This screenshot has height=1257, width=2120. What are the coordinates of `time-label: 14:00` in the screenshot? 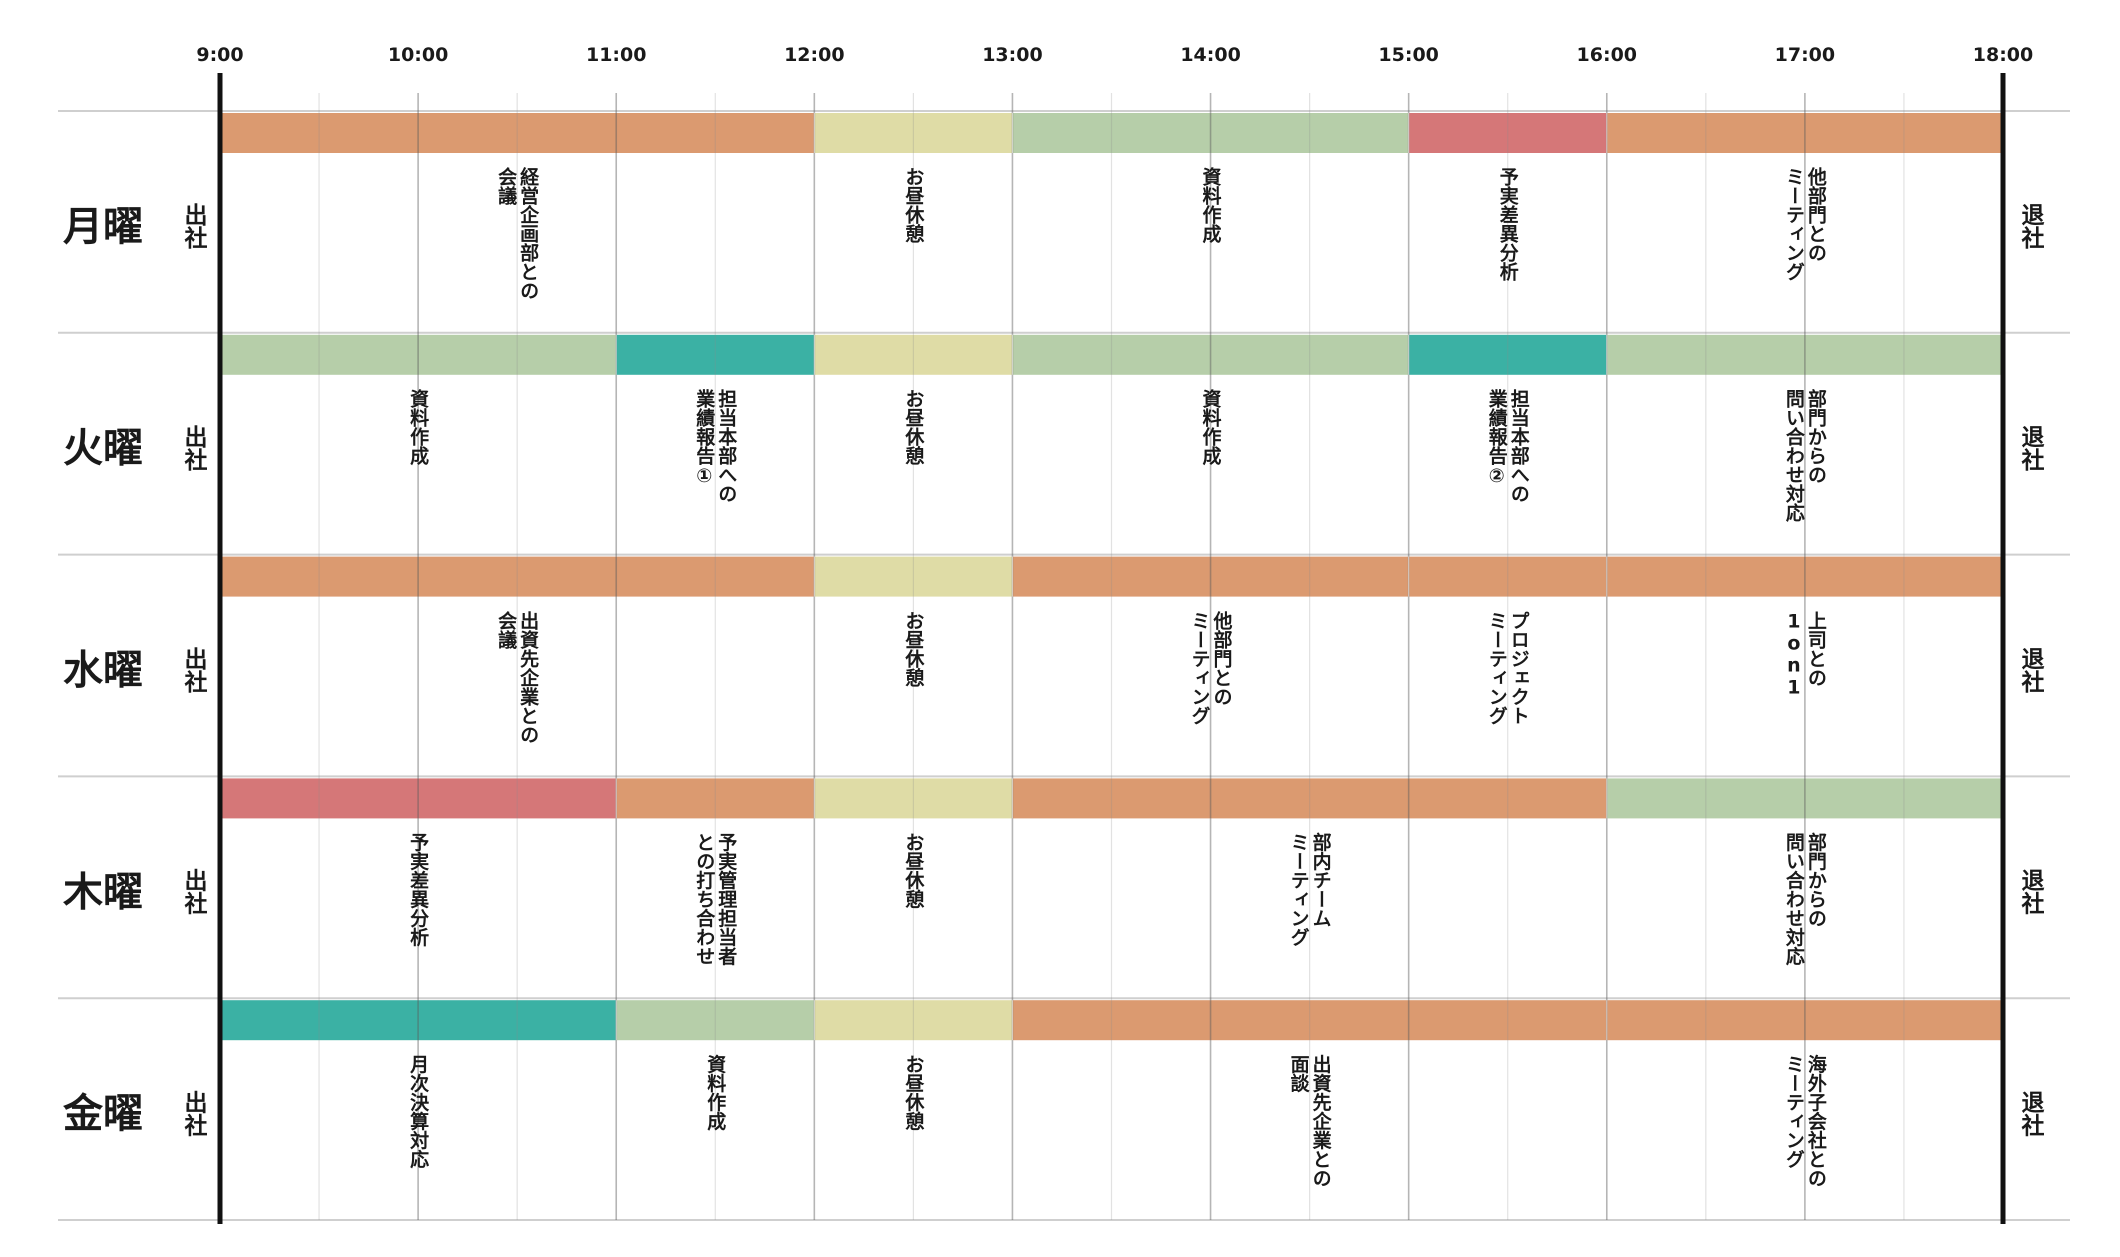 It's located at (1210, 55).